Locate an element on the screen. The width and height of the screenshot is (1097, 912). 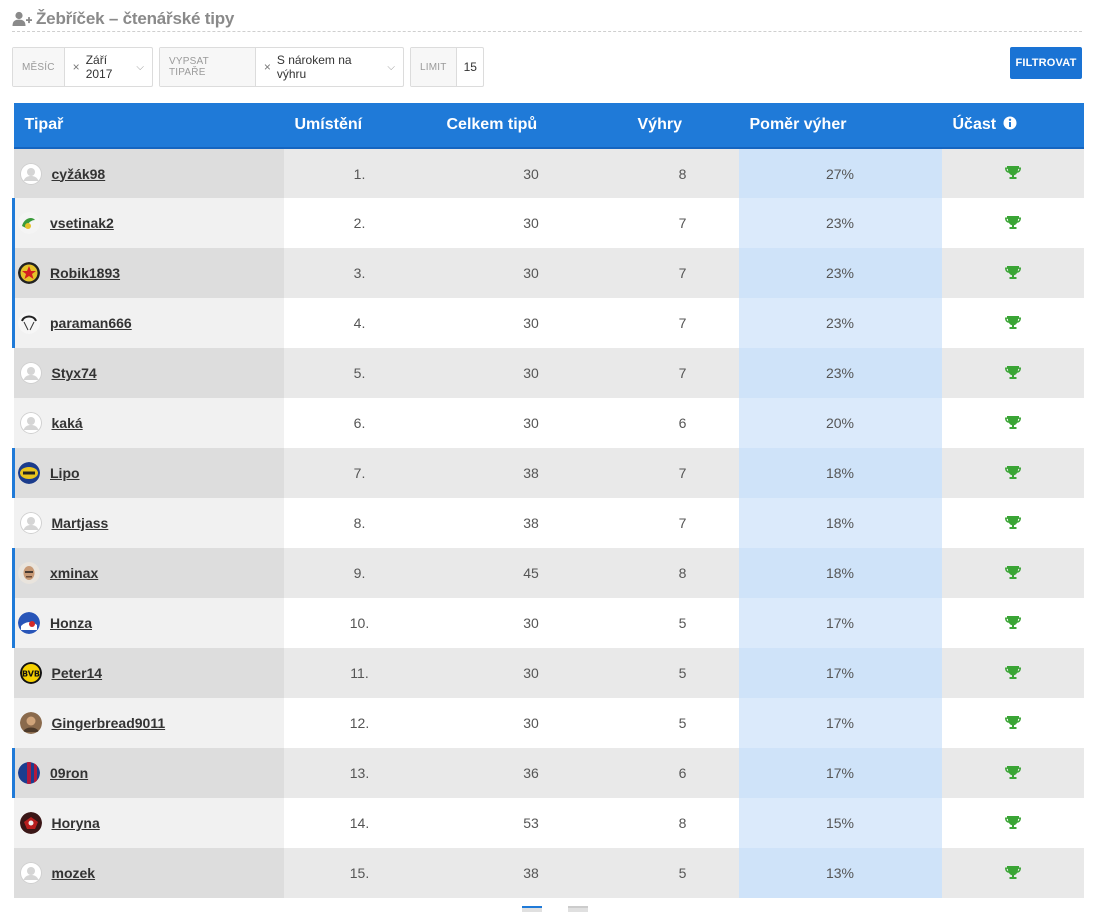
total-tips-cell: 38 is located at coordinates (531, 473).